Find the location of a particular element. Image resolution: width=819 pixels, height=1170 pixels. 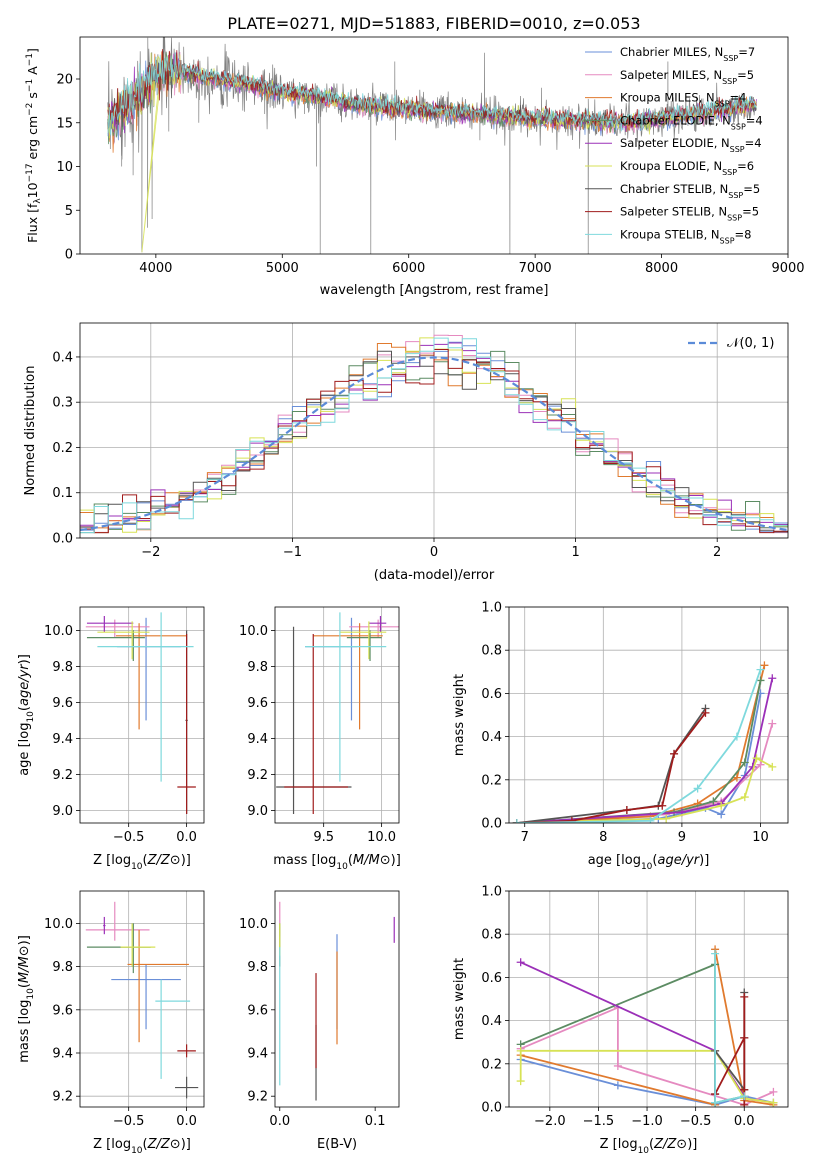

x-tick-label: 0.1 is located at coordinates (375, 1121).